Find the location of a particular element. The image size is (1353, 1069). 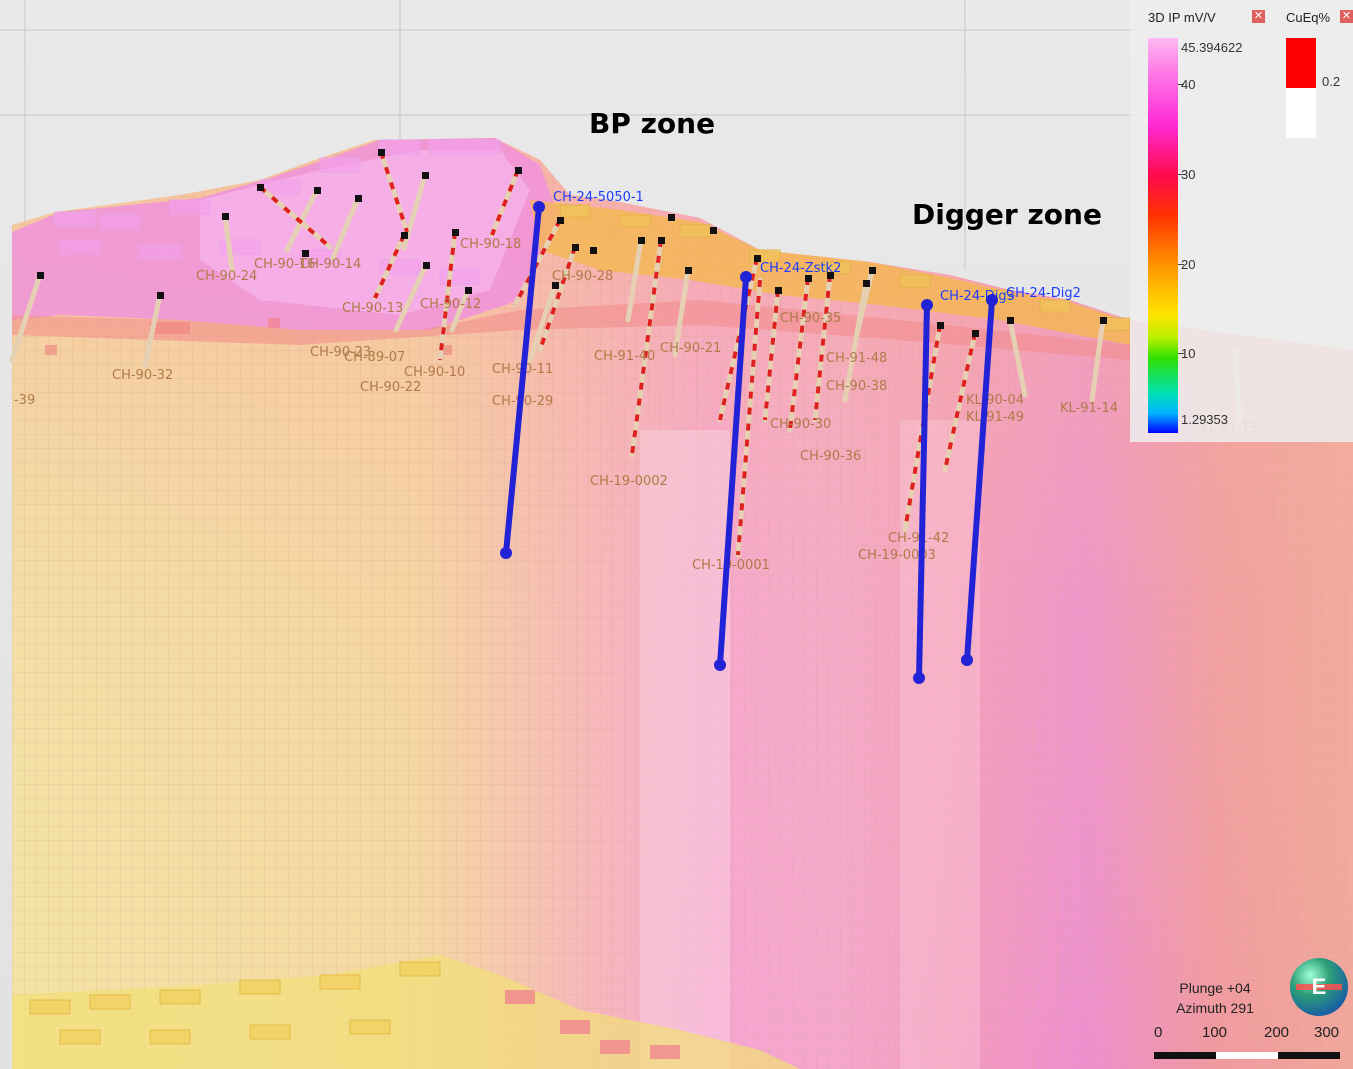

orientation-globe-icon: E is located at coordinates (1319, 987).